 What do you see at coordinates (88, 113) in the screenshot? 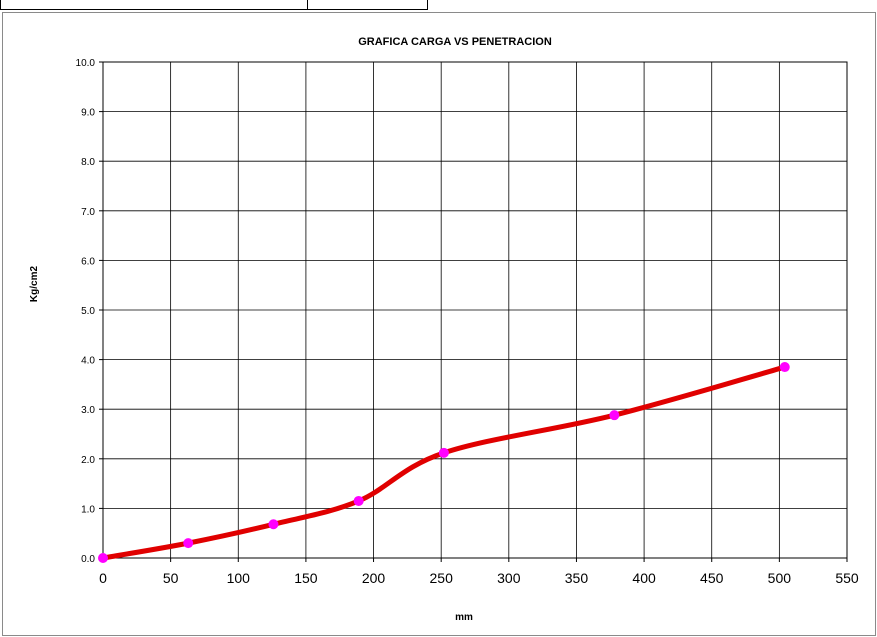
I see `y-tick-label: 9.0` at bounding box center [88, 113].